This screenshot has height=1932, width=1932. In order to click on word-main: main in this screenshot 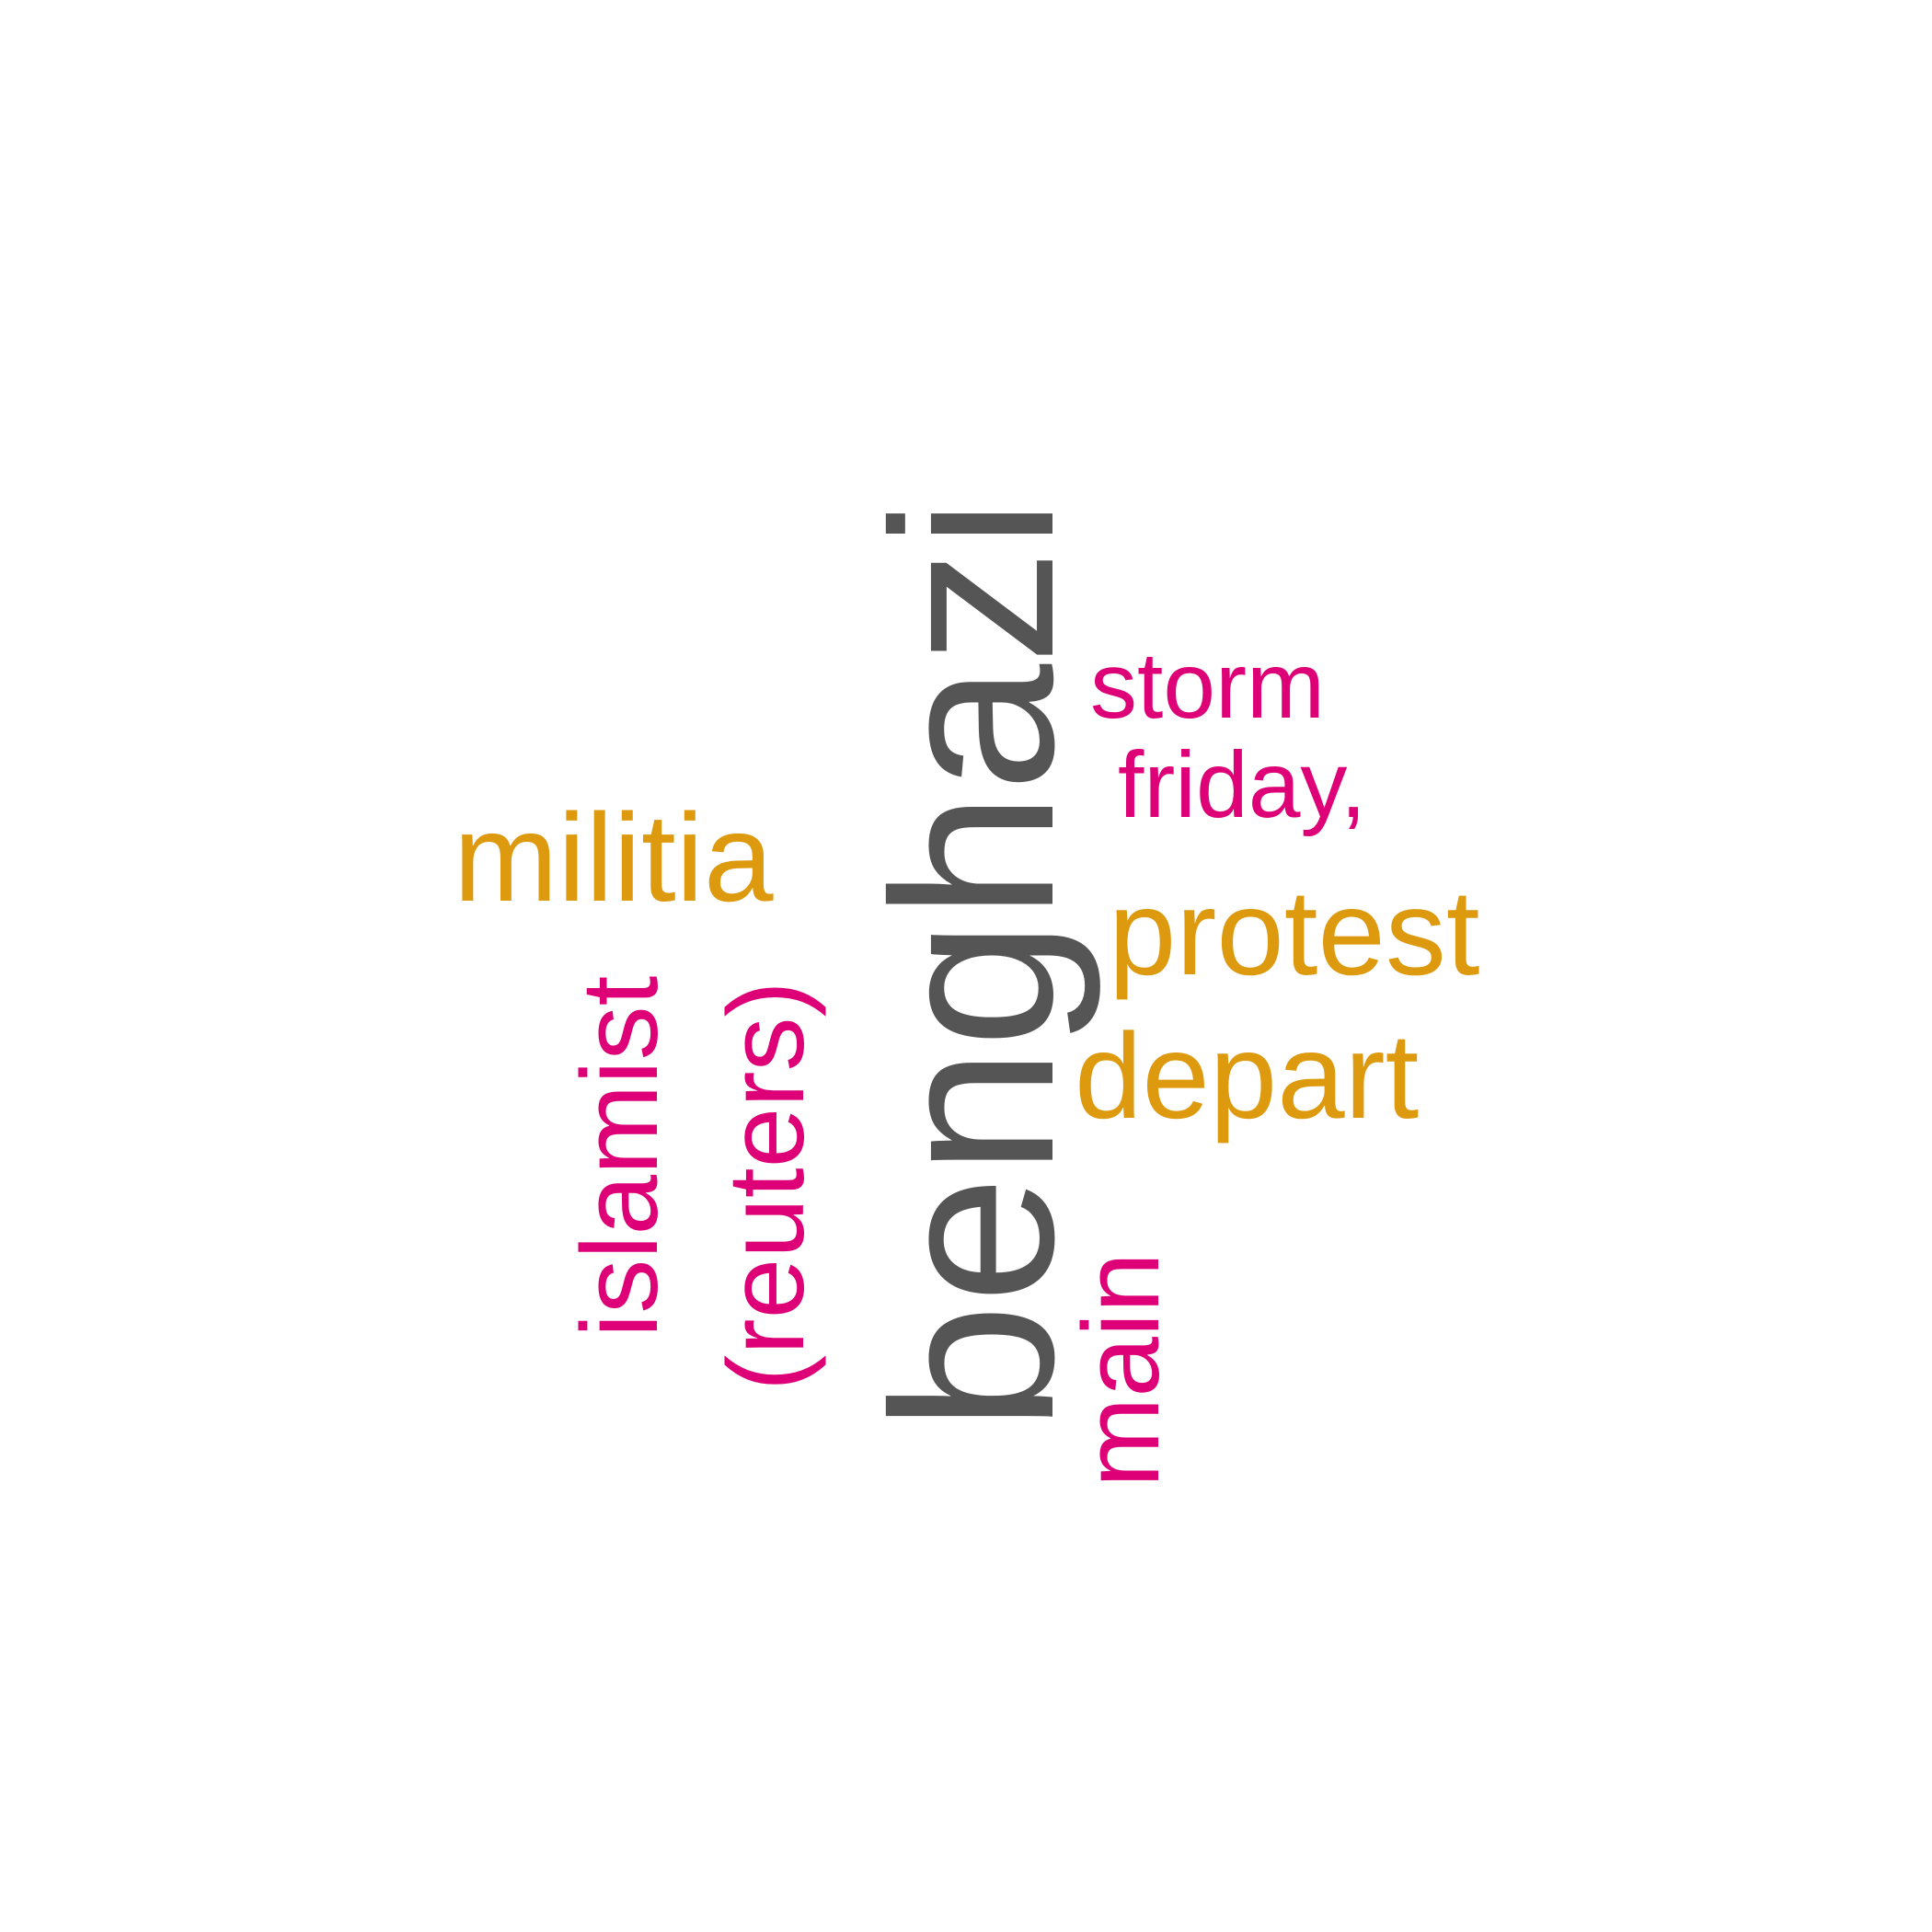, I will do `click(1121, 1370)`.